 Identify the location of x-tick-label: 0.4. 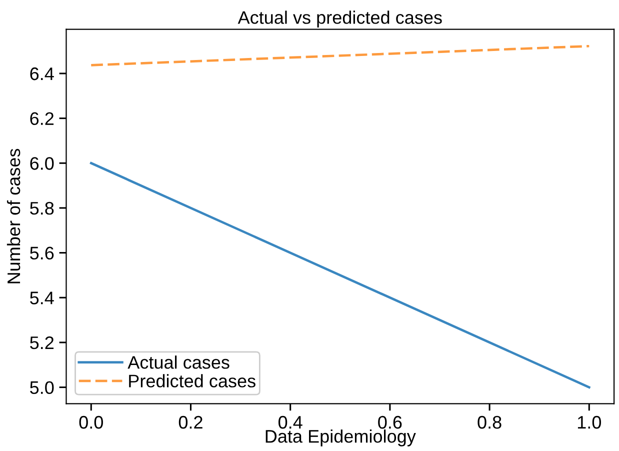
(290, 422).